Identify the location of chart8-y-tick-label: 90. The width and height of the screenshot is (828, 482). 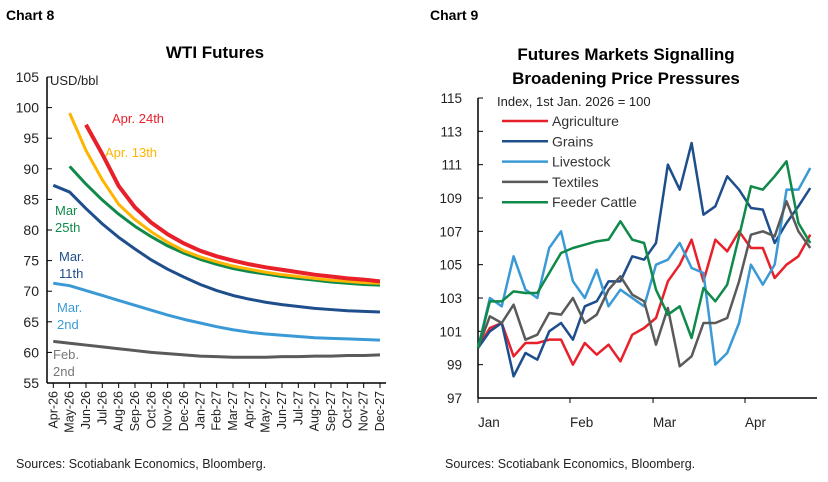
(31, 169).